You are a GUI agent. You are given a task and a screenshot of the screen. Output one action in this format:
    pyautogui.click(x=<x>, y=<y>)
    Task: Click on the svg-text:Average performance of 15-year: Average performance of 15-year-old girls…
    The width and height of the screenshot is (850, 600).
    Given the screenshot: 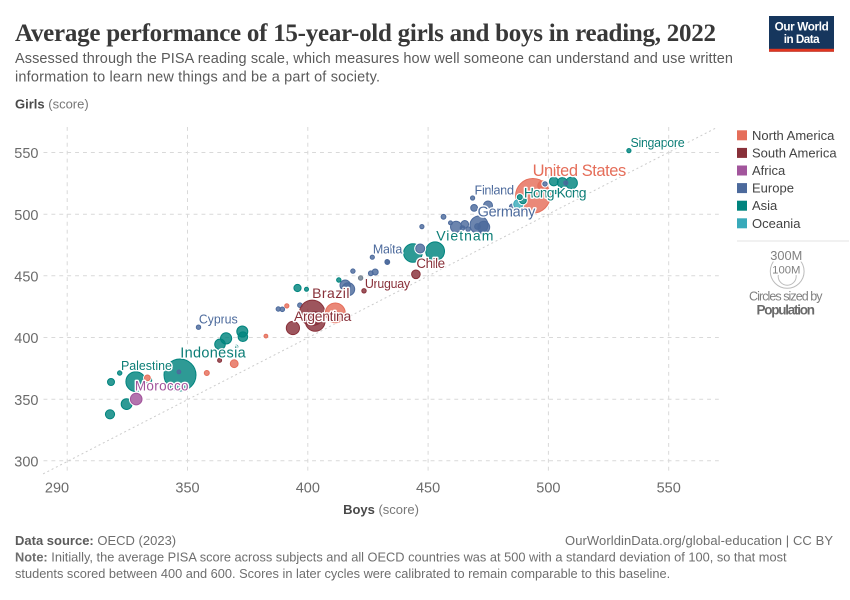 What is the action you would take?
    pyautogui.click(x=365, y=33)
    